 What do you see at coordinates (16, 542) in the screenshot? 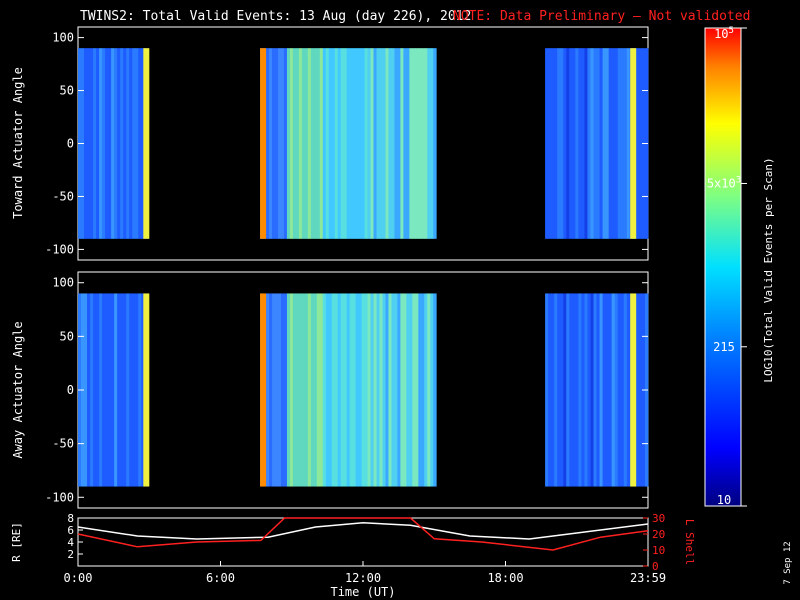
I see `orbit-ylabel-left: R [RE]` at bounding box center [16, 542].